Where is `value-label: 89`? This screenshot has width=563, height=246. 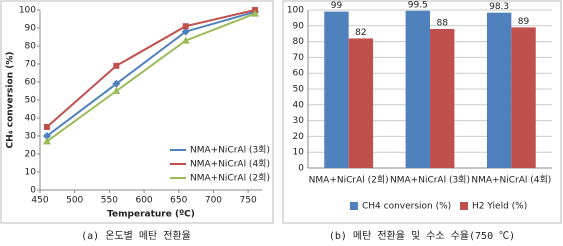
value-label: 89 is located at coordinates (524, 22).